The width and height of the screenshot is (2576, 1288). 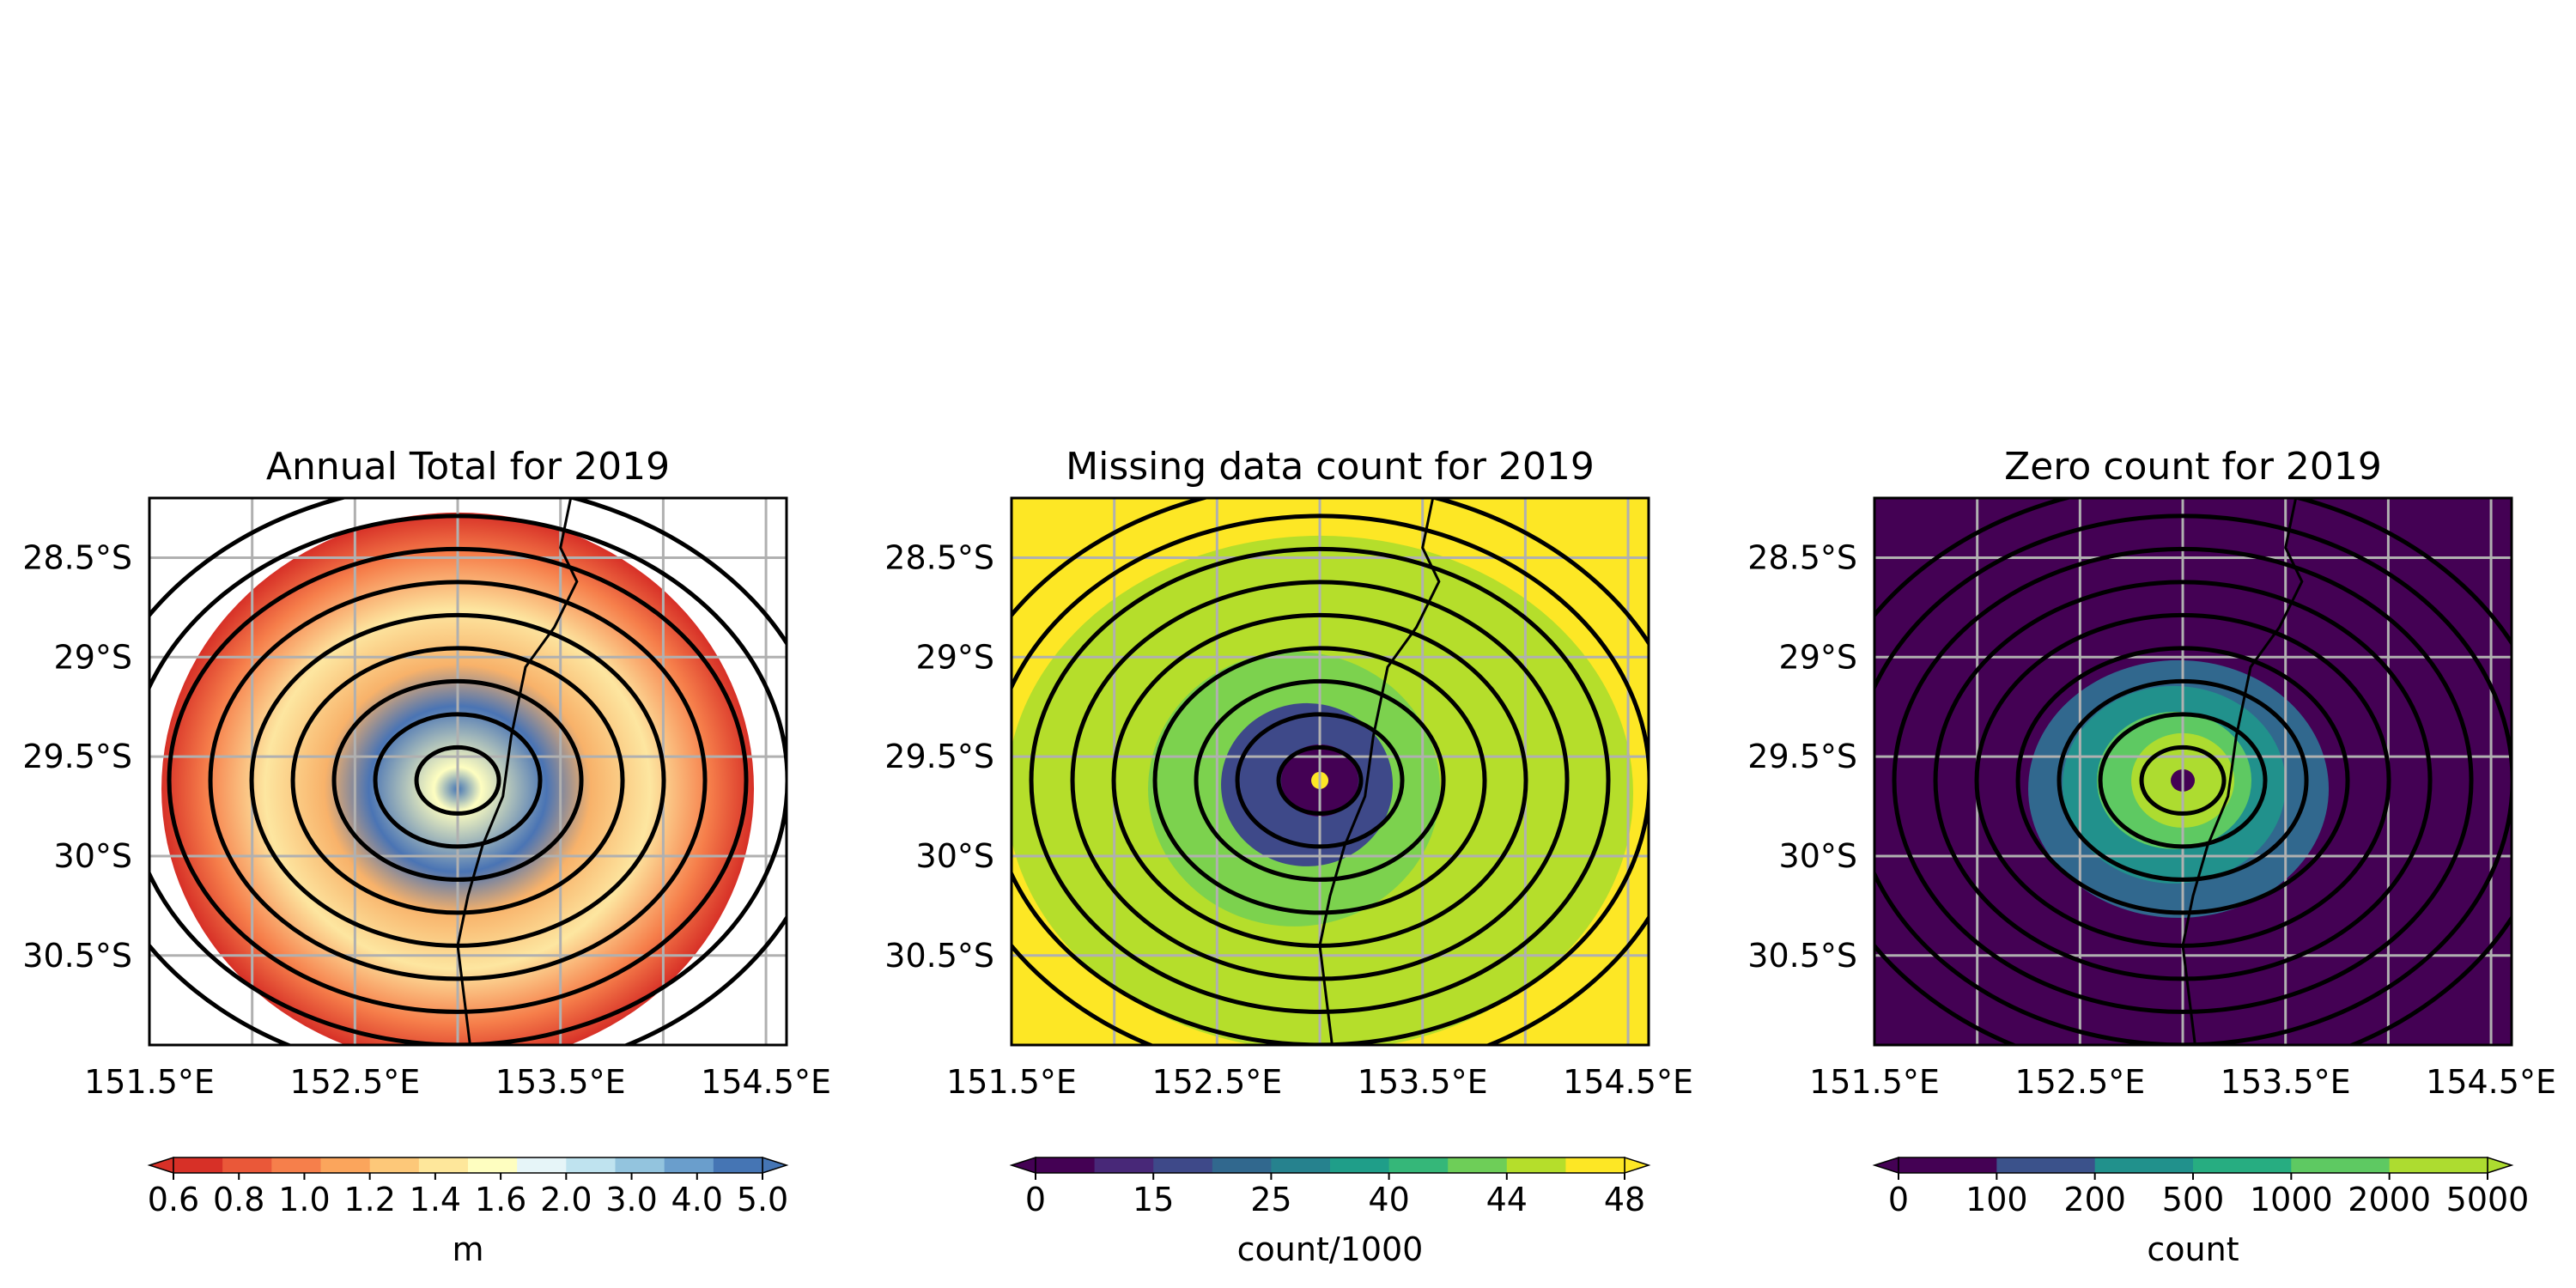 I want to click on colorbar-tick-label: 5000, so click(x=2488, y=1199).